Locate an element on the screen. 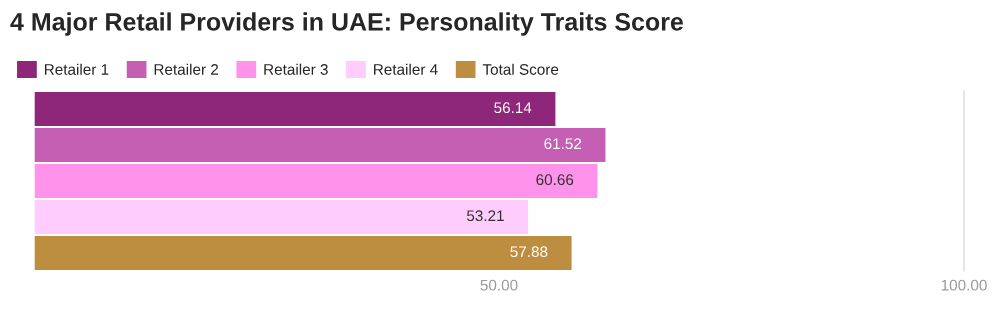 The image size is (1006, 309). data-label: 56.14 is located at coordinates (513, 108).